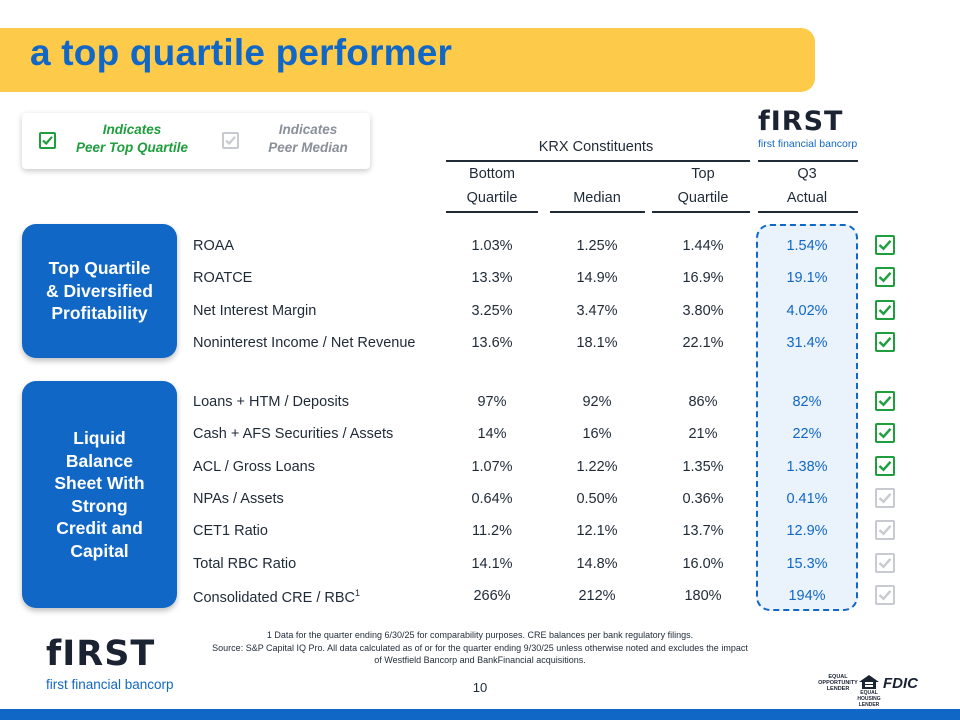 This screenshot has height=720, width=960. What do you see at coordinates (308, 138) in the screenshot?
I see `legend-median-label: Indicates Peer Median` at bounding box center [308, 138].